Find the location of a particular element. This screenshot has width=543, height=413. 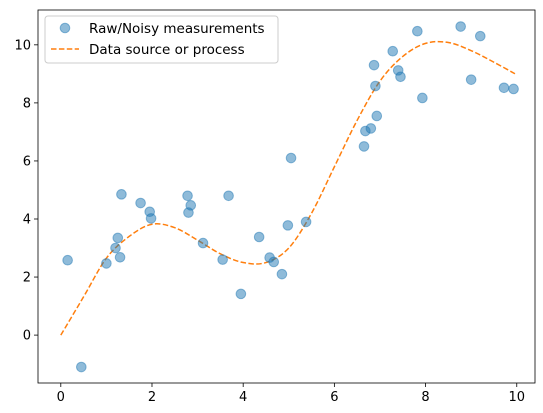

y-tick-label: 10 is located at coordinates (22, 45).